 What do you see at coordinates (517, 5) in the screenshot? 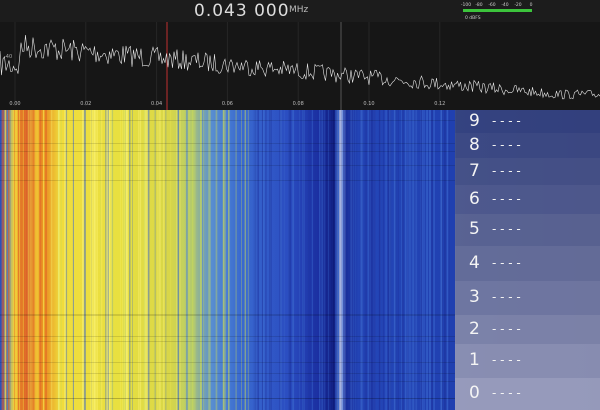
I see `meter-tick-label: -20` at bounding box center [517, 5].